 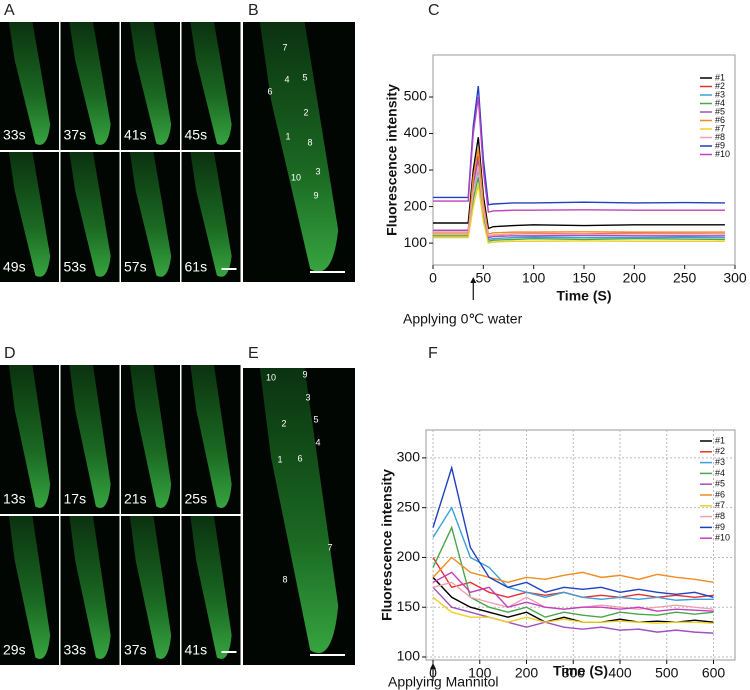 I want to click on x-tick-label: 300, so click(x=574, y=673).